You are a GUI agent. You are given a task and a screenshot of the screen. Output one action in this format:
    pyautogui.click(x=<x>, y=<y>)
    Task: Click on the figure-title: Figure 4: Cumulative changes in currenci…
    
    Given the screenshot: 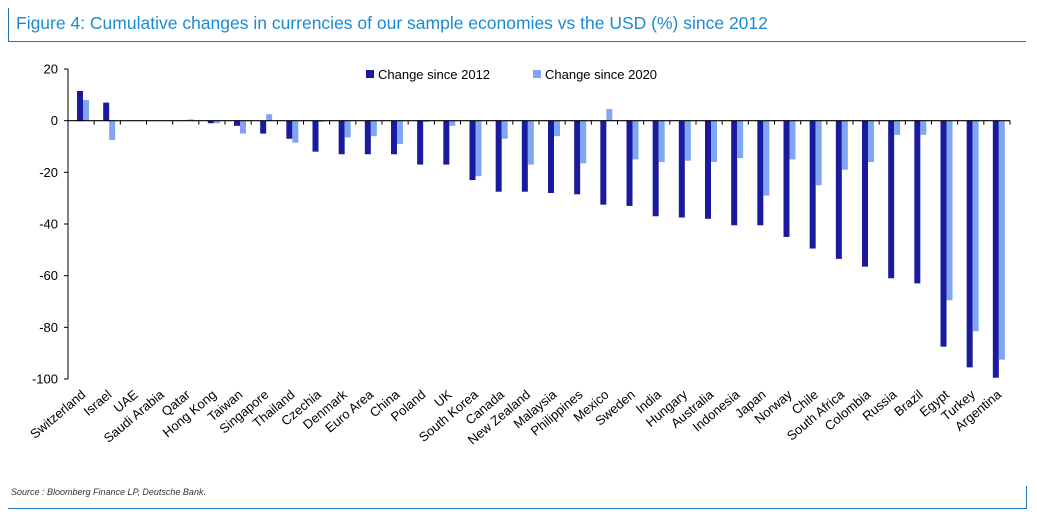 What is the action you would take?
    pyautogui.click(x=392, y=23)
    